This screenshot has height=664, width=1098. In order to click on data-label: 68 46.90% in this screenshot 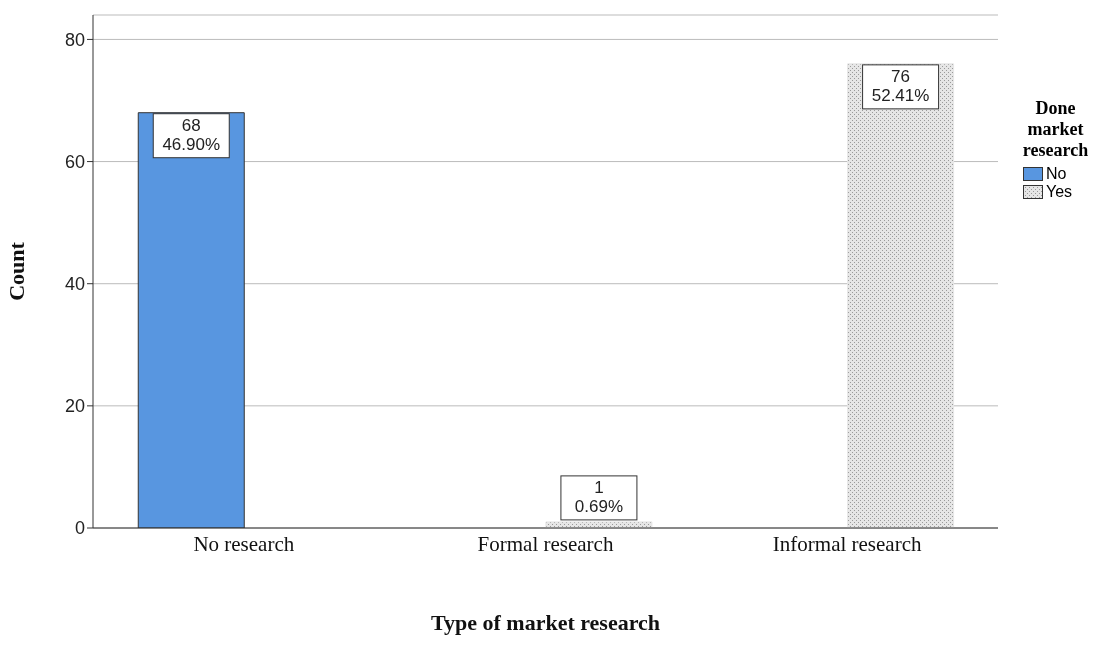, I will do `click(191, 134)`.